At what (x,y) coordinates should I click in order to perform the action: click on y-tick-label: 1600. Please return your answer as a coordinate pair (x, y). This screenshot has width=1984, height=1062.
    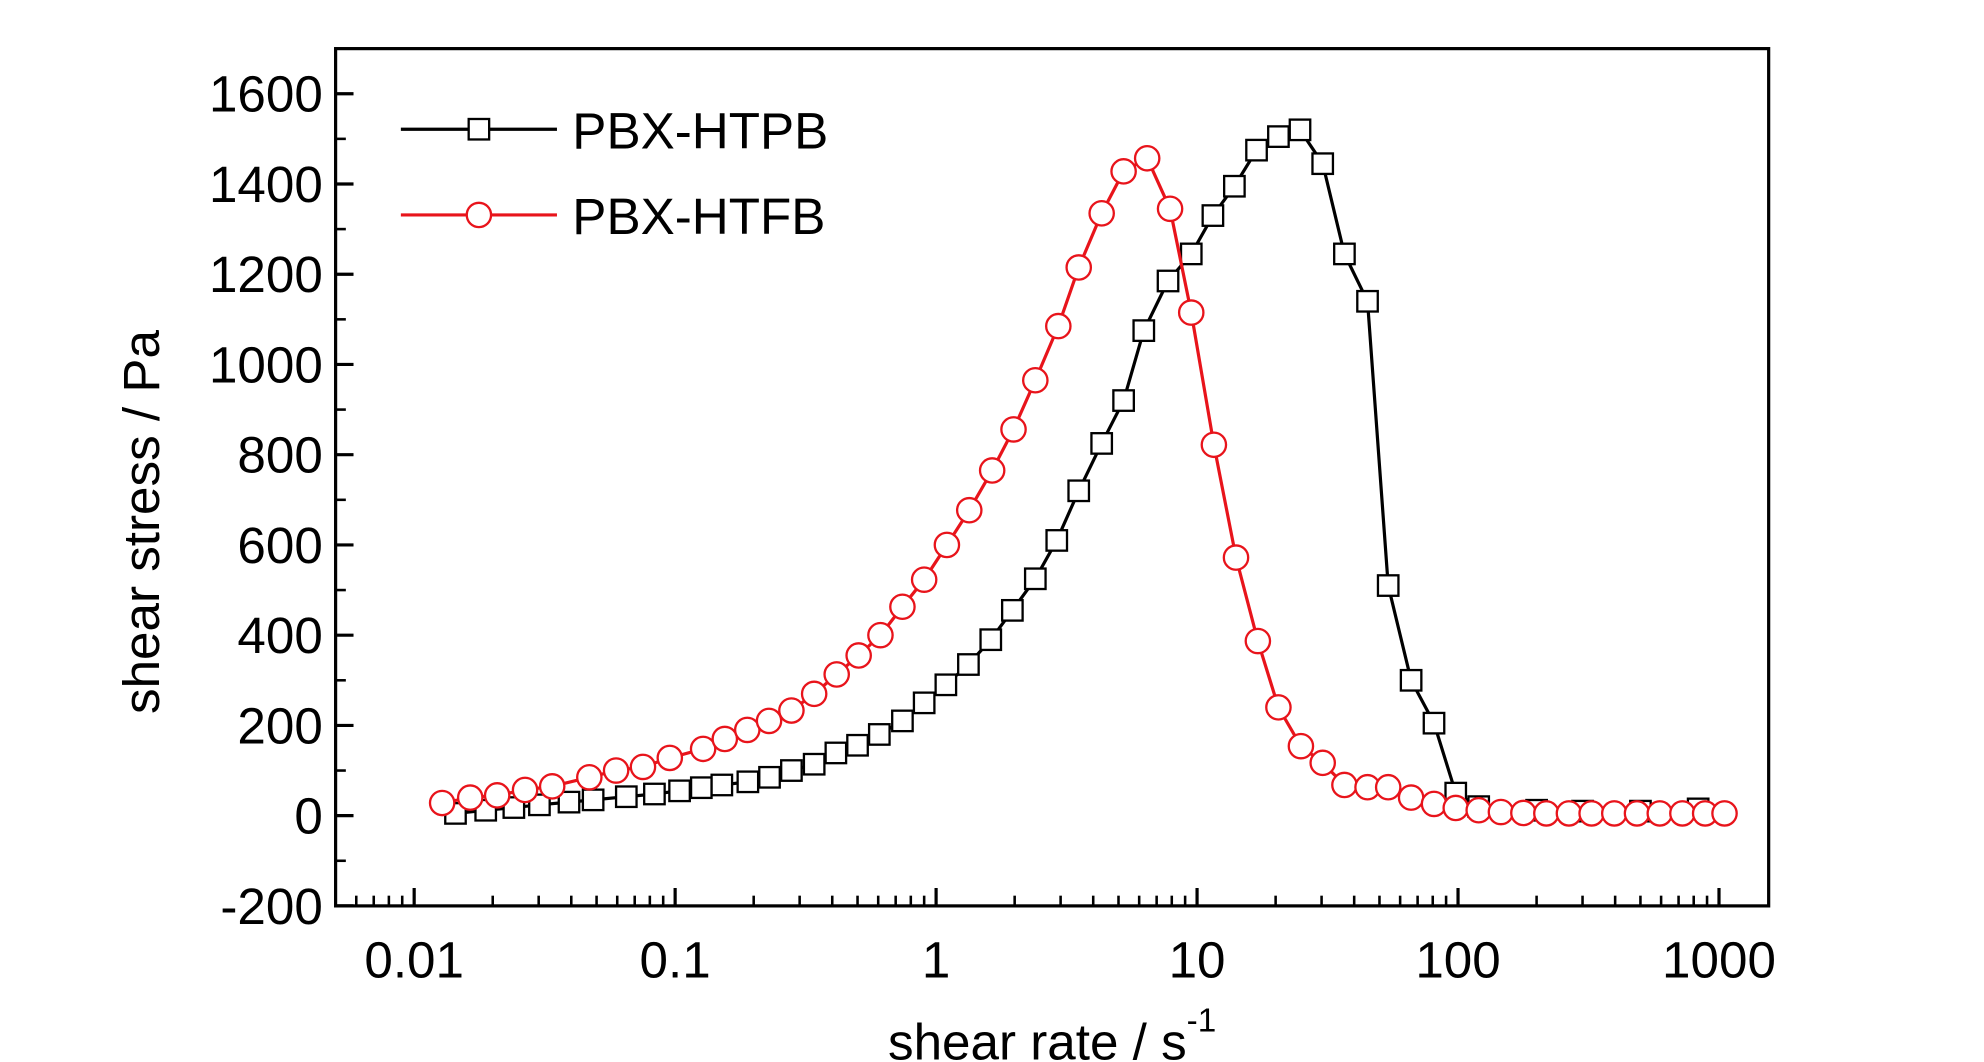
    Looking at the image, I should click on (266, 94).